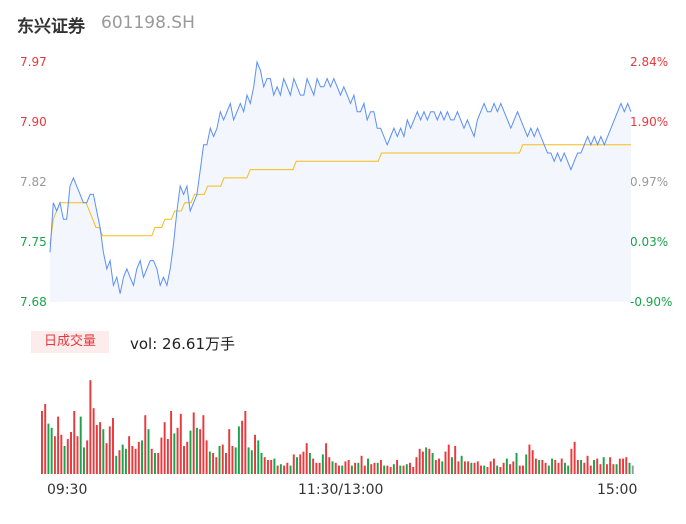 The width and height of the screenshot is (686, 524). Describe the element at coordinates (70, 342) in the screenshot. I see `volume-badge: 日成交量` at that location.